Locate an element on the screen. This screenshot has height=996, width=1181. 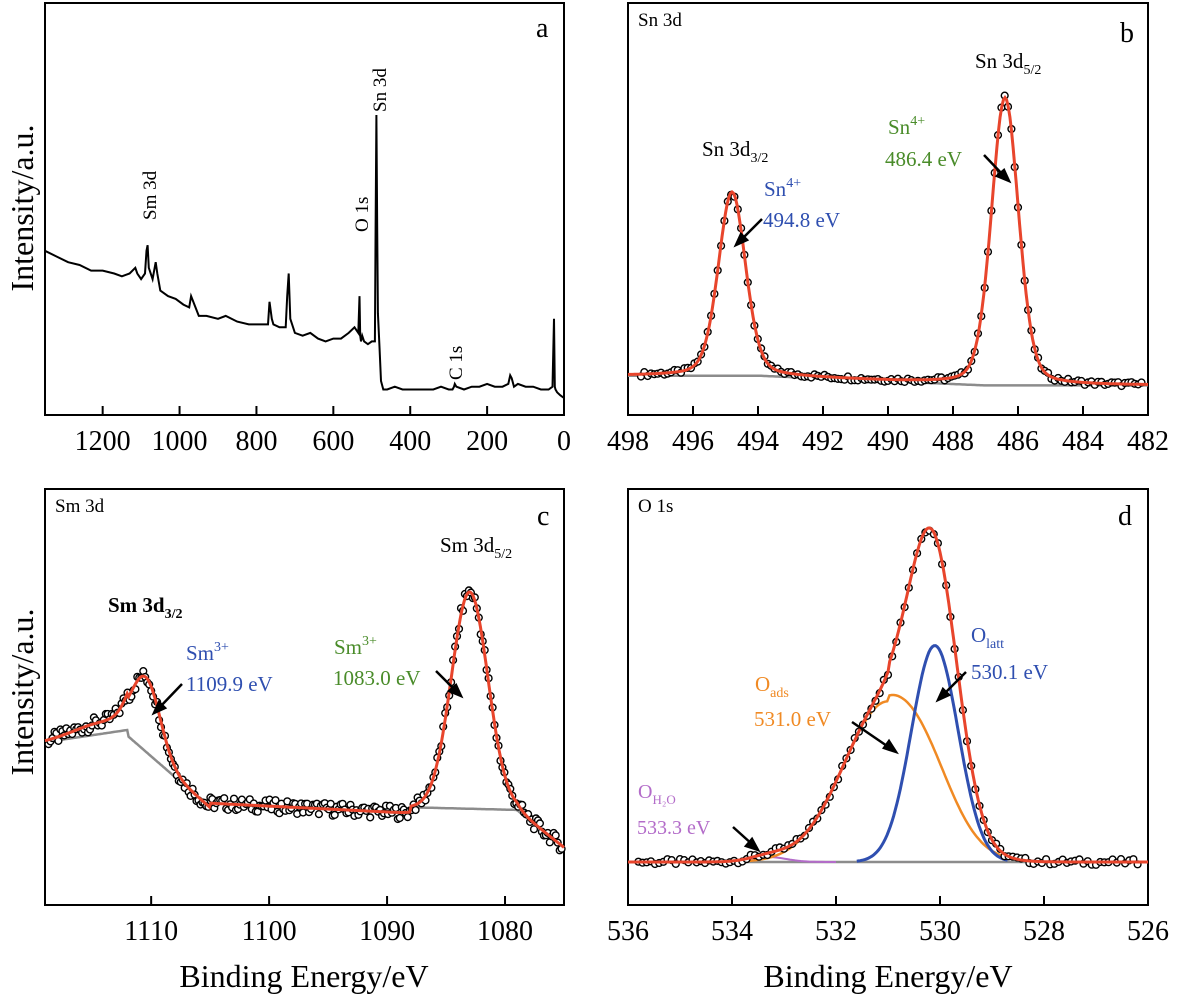
peak-label-sm3d52-sub: 5/2 is located at coordinates (503, 554).